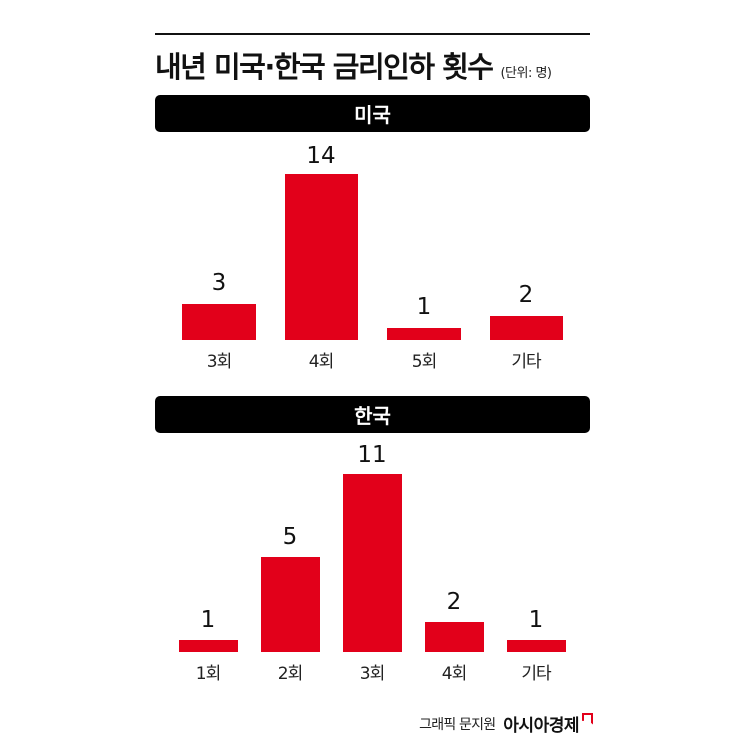  I want to click on top-rule, so click(372, 34).